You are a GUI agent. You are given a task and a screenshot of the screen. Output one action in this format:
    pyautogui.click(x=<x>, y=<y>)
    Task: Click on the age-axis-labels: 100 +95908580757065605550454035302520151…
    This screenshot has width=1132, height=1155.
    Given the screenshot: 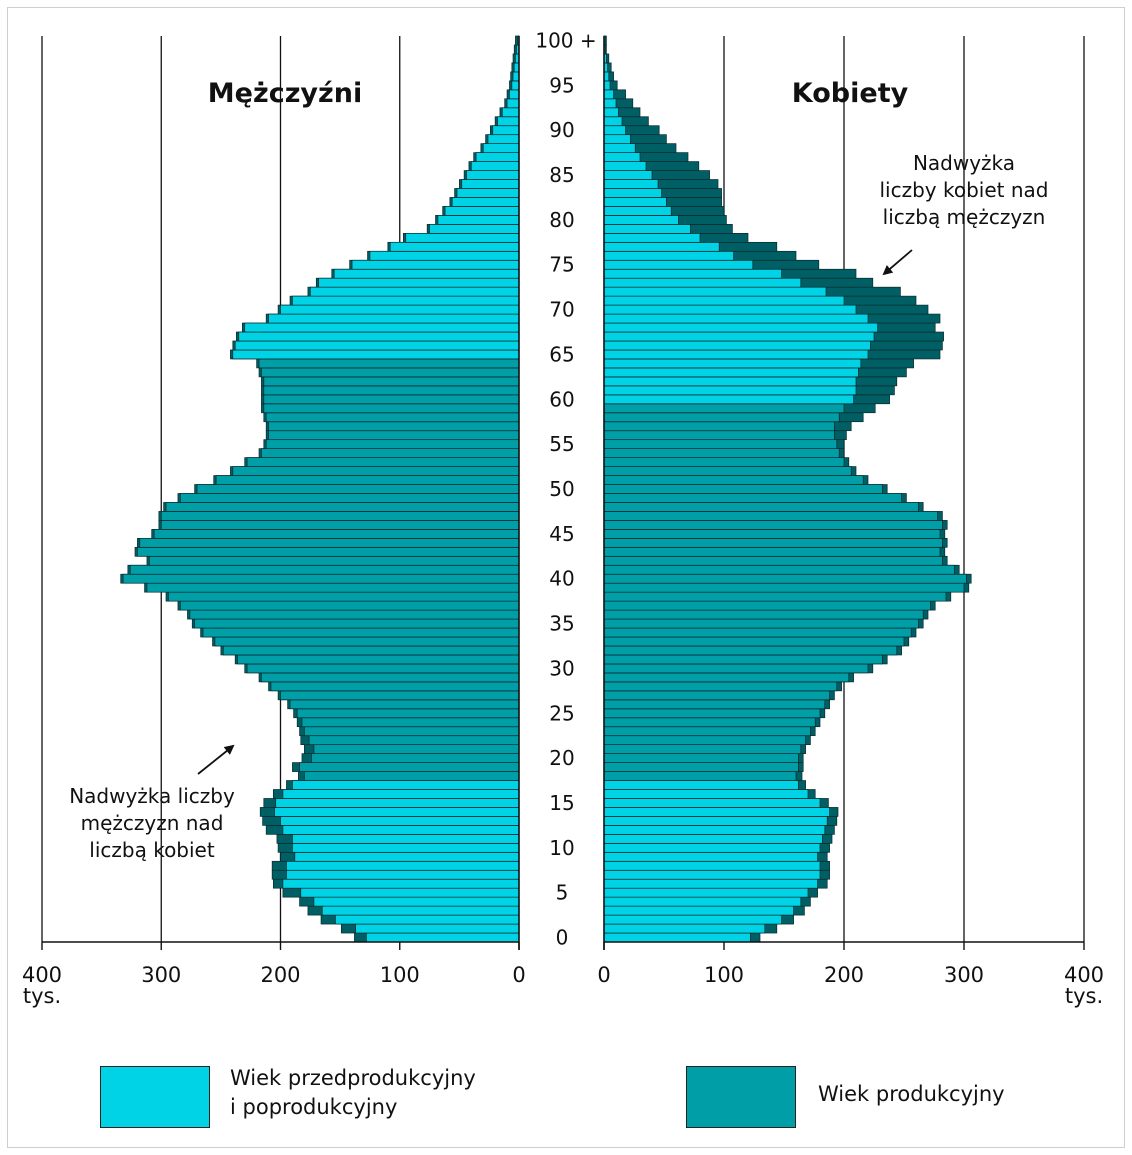 What is the action you would take?
    pyautogui.click(x=565, y=488)
    